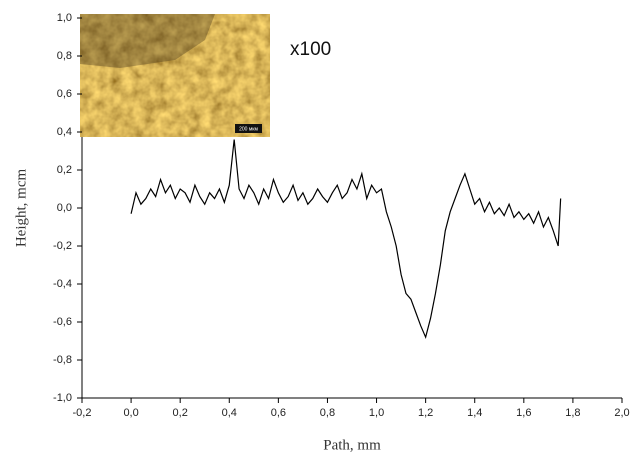 The image size is (636, 460). Describe the element at coordinates (62, 246) in the screenshot. I see `y-tick-label: -0,2` at that location.